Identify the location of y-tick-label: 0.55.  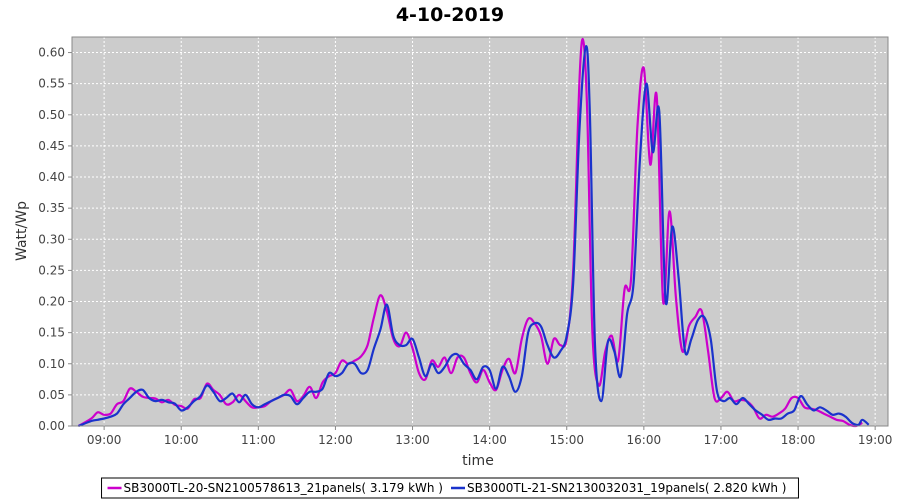
(51, 84).